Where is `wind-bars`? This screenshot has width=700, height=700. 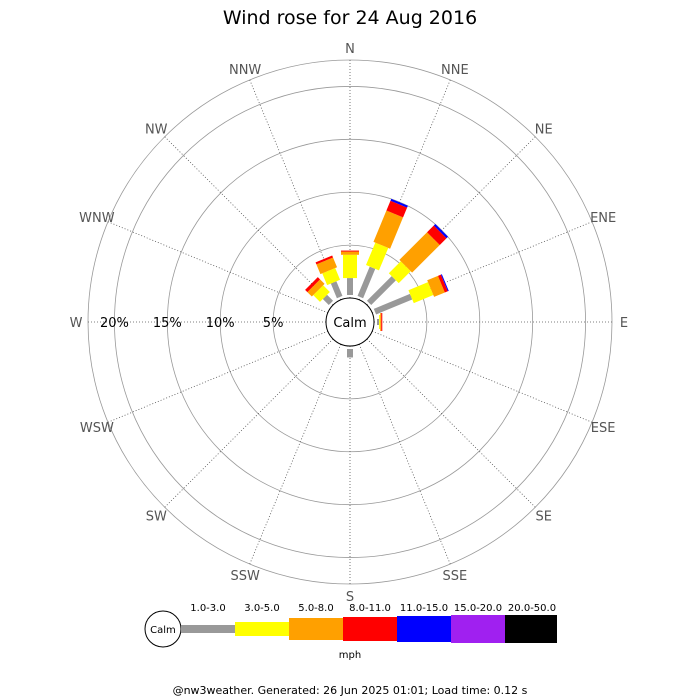 wind-bars is located at coordinates (377, 278).